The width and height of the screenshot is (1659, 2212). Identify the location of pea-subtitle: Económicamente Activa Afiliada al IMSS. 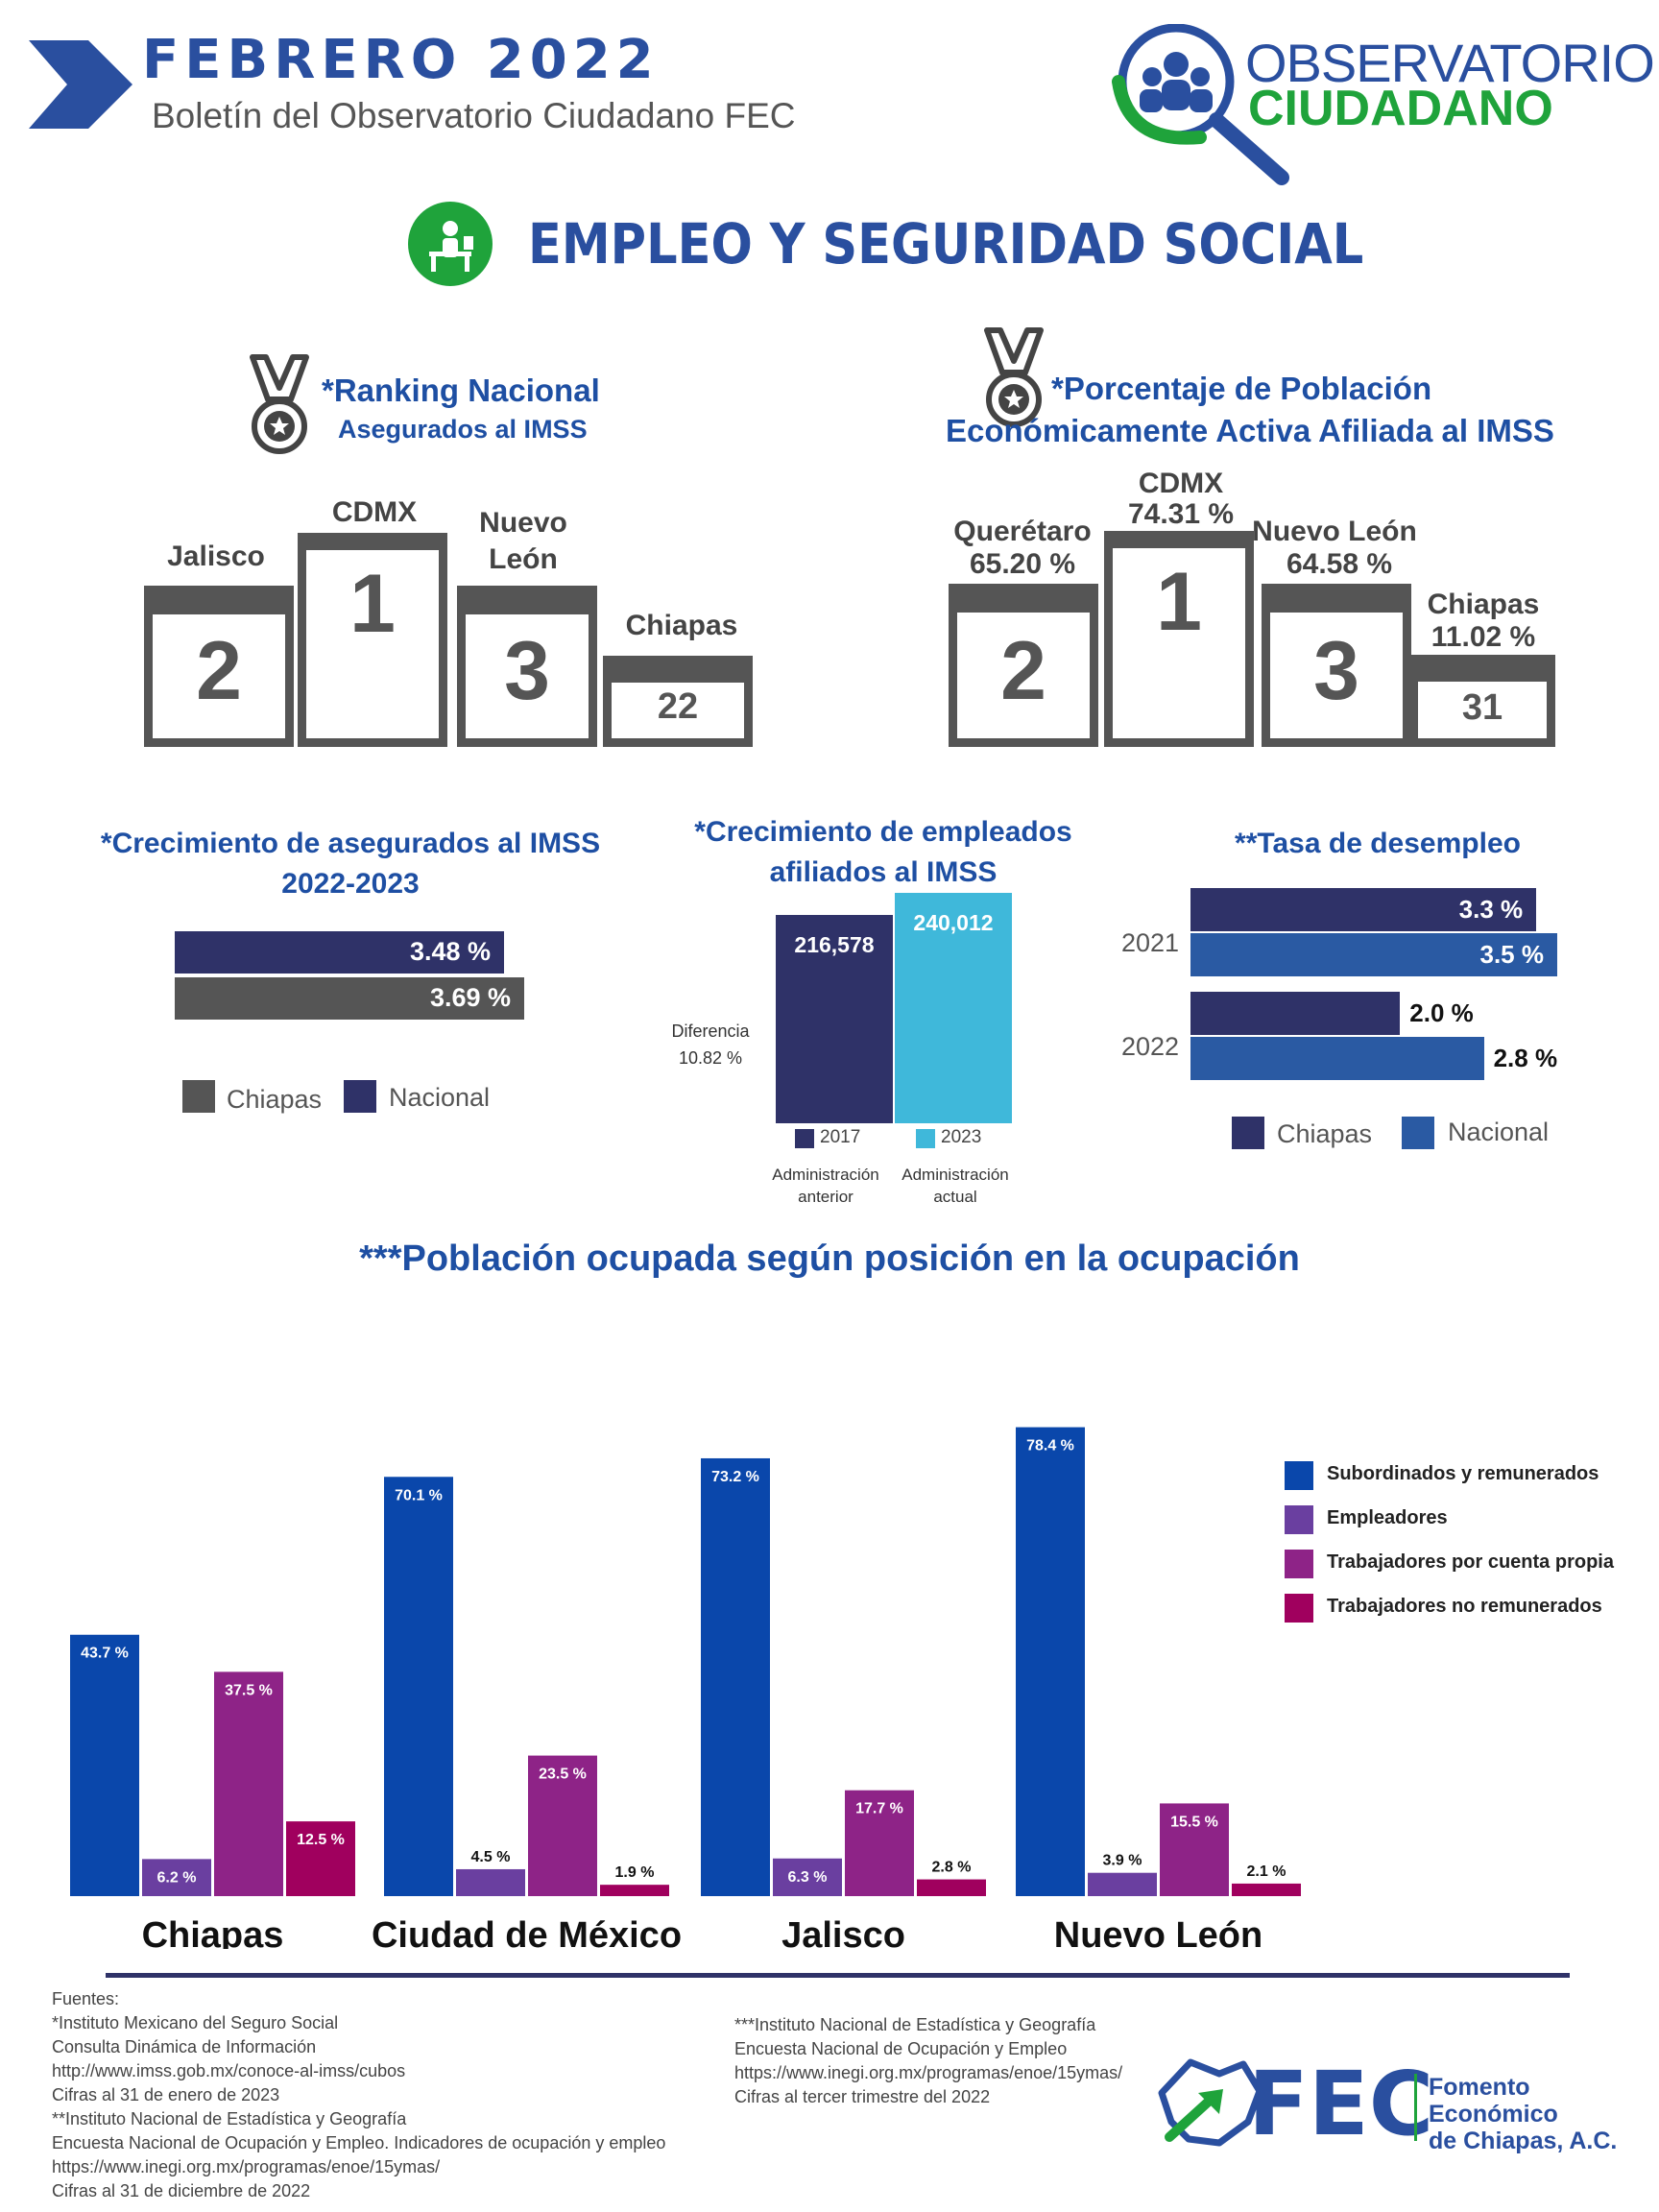
(1250, 430).